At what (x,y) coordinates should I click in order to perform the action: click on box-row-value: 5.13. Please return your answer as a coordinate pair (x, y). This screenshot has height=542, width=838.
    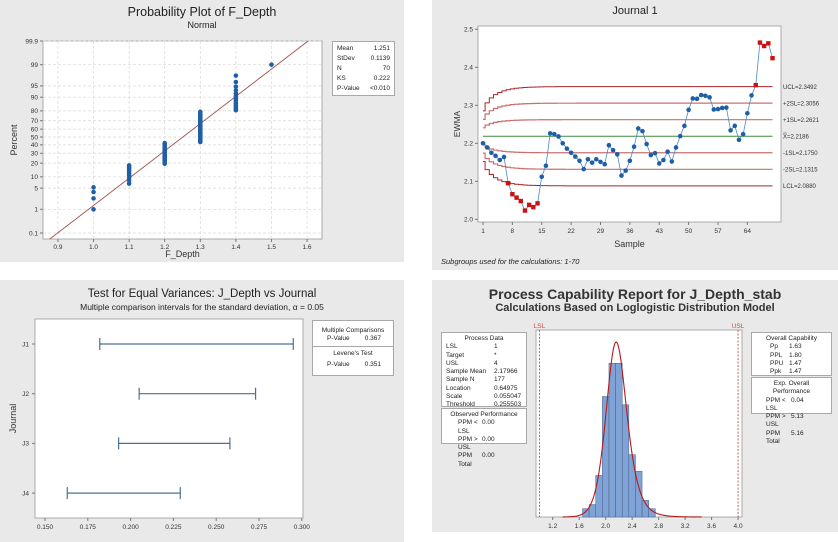
    Looking at the image, I should click on (797, 417).